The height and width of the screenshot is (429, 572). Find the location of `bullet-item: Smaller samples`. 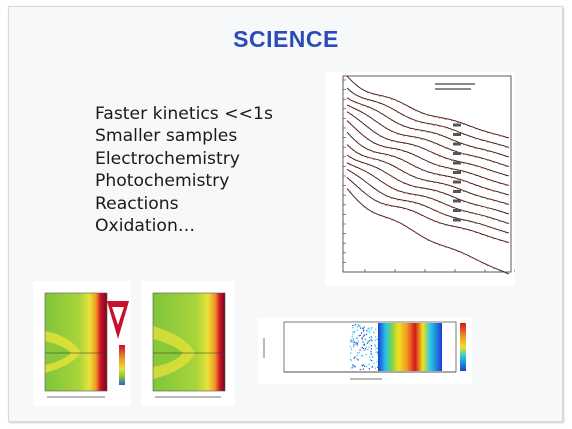

bullet-item: Smaller samples is located at coordinates (166, 136).